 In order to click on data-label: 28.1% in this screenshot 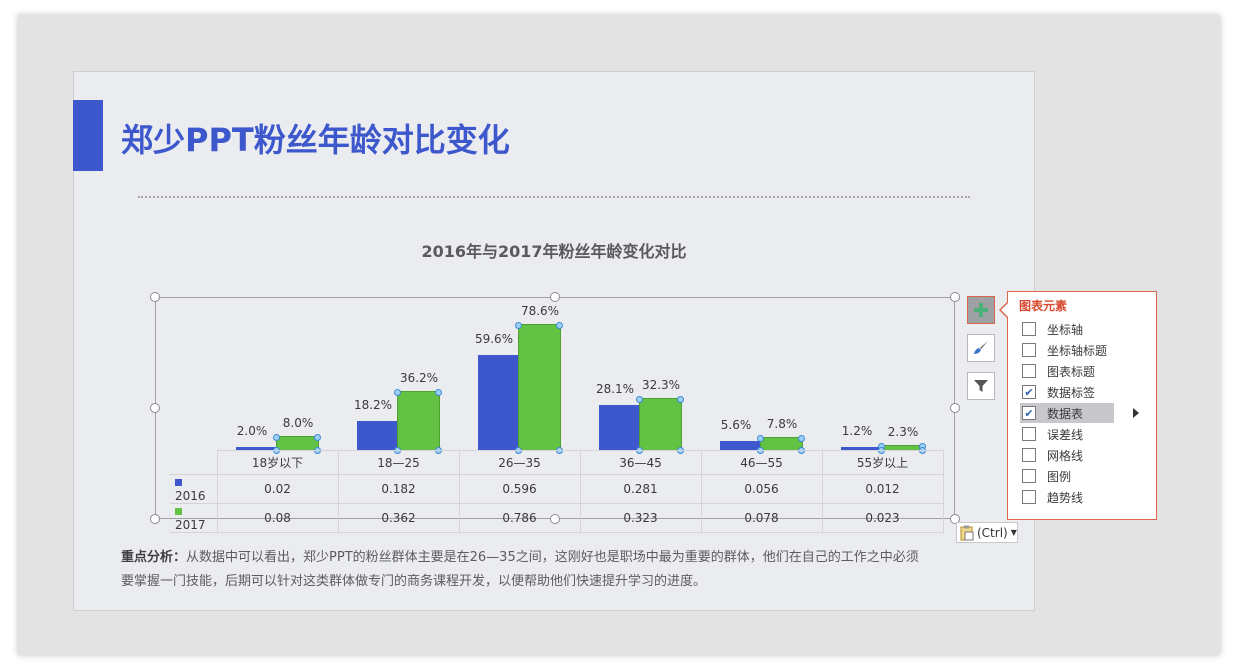, I will do `click(615, 389)`.